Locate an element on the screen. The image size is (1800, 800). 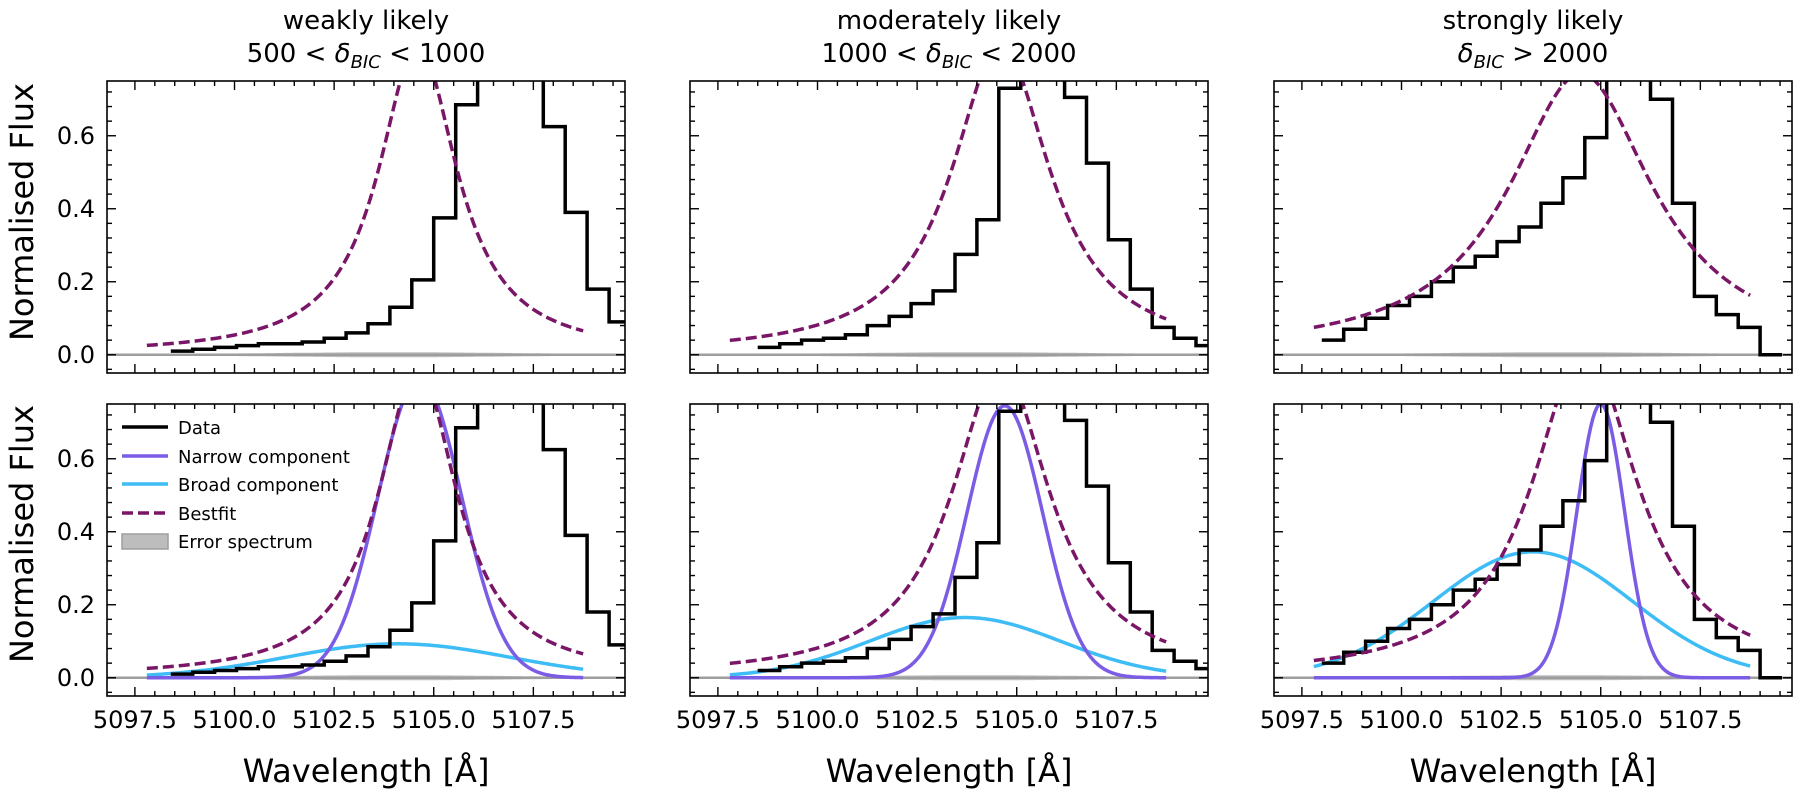
column-title-1: weakly likely is located at coordinates (366, 21).